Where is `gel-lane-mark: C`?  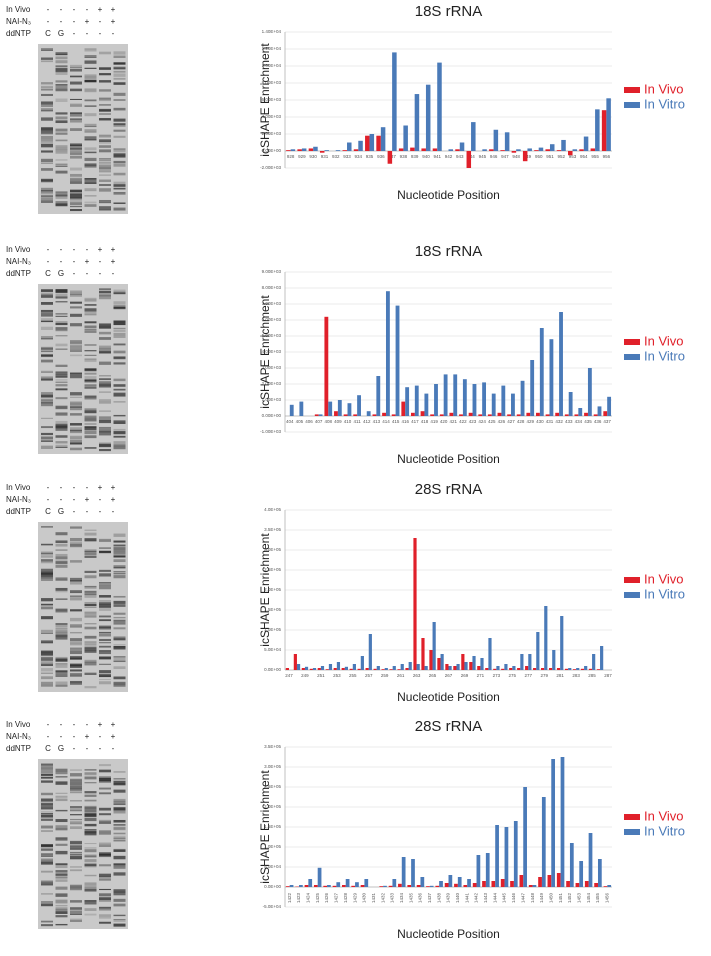
gel-lane-mark: C is located at coordinates (48, 511).